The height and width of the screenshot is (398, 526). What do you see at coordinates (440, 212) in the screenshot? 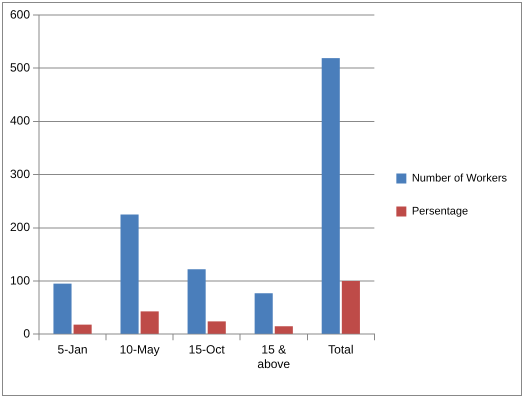
I see `legend-label: Persentage` at bounding box center [440, 212].